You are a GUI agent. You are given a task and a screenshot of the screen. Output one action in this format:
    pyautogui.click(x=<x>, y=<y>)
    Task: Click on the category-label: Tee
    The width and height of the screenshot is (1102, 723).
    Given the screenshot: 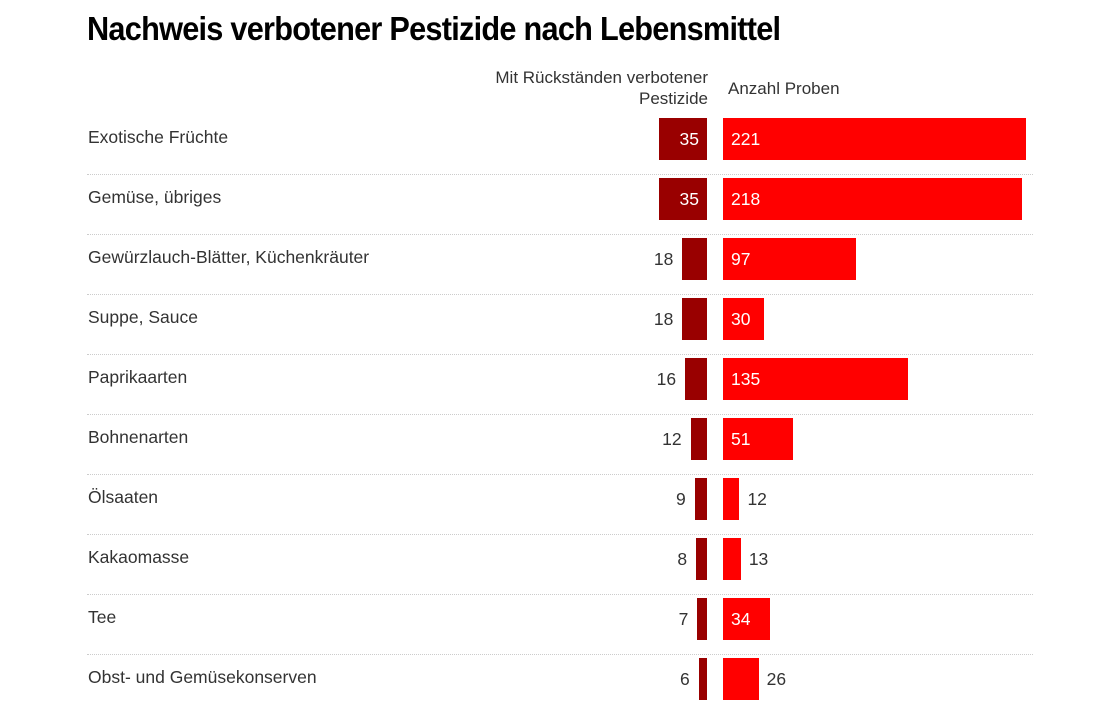 What is the action you would take?
    pyautogui.click(x=102, y=617)
    